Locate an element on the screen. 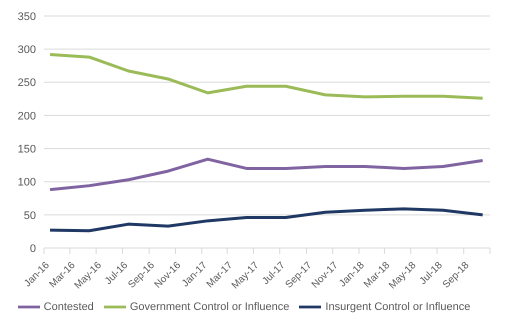 This screenshot has height=326, width=510. y-tick-label: 200 is located at coordinates (27, 116).